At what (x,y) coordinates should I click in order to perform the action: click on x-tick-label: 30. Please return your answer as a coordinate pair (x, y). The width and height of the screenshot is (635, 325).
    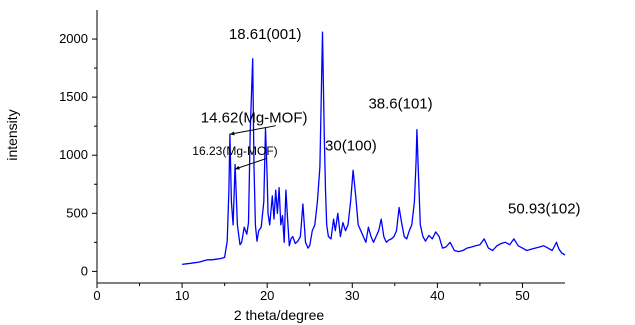
    Looking at the image, I should click on (352, 295).